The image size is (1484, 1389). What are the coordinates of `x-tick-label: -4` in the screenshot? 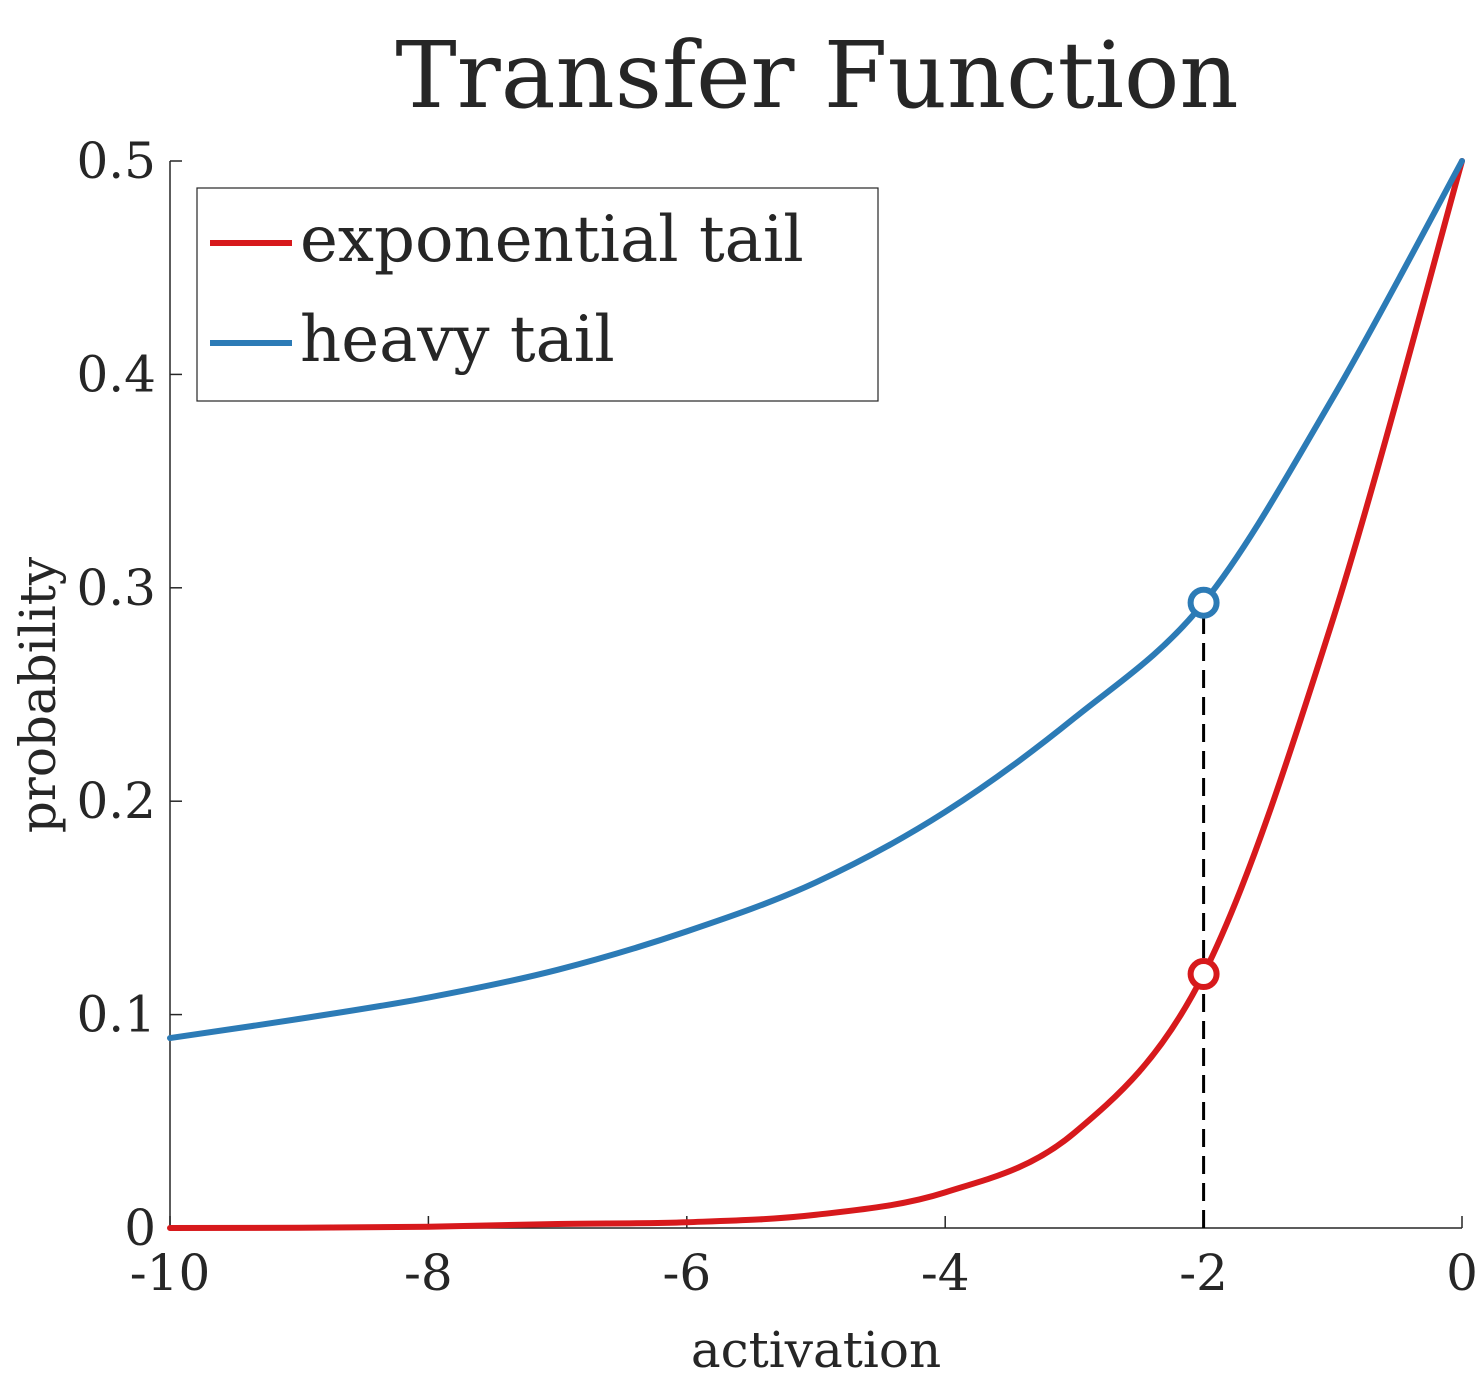 It's located at (945, 1273).